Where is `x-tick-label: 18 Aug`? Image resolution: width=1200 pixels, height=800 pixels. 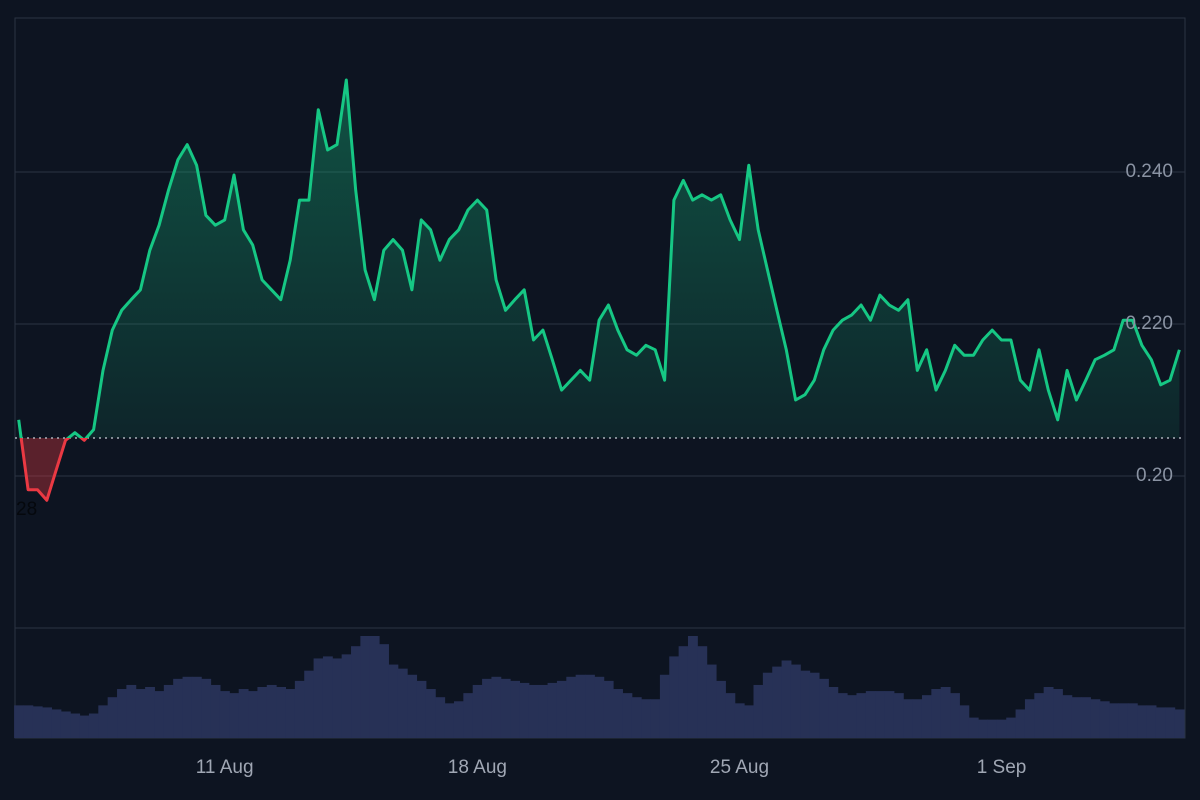
x-tick-label: 18 Aug is located at coordinates (477, 767).